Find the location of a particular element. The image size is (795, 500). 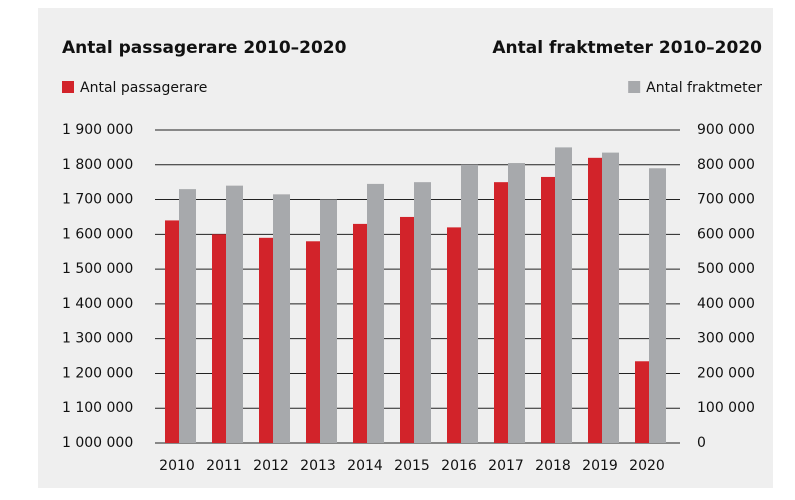

x-tick-label: 2020 is located at coordinates (647, 466).